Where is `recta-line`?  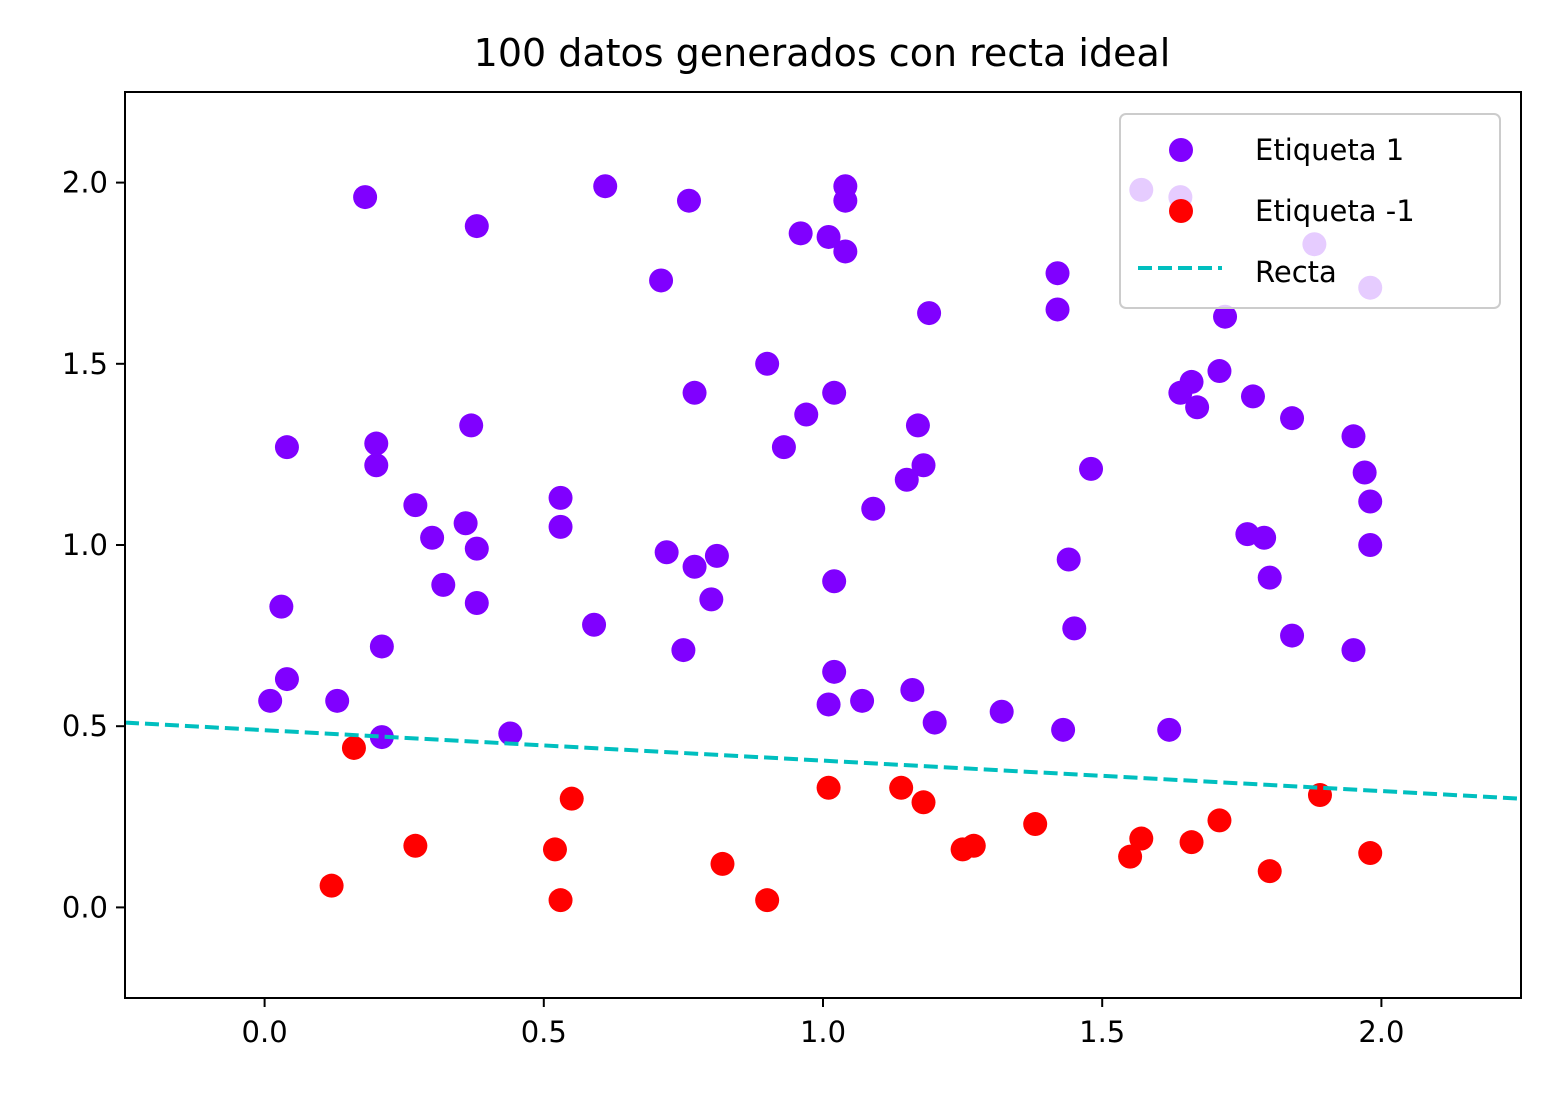 recta-line is located at coordinates (823, 760).